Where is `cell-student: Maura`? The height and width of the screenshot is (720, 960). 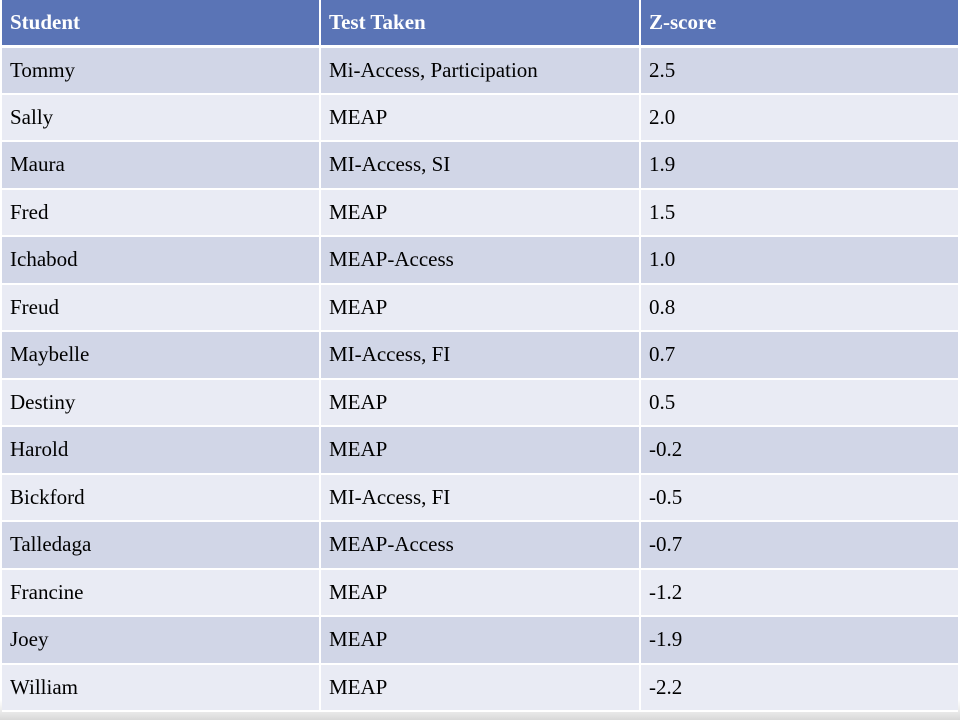
cell-student: Maura is located at coordinates (161, 165).